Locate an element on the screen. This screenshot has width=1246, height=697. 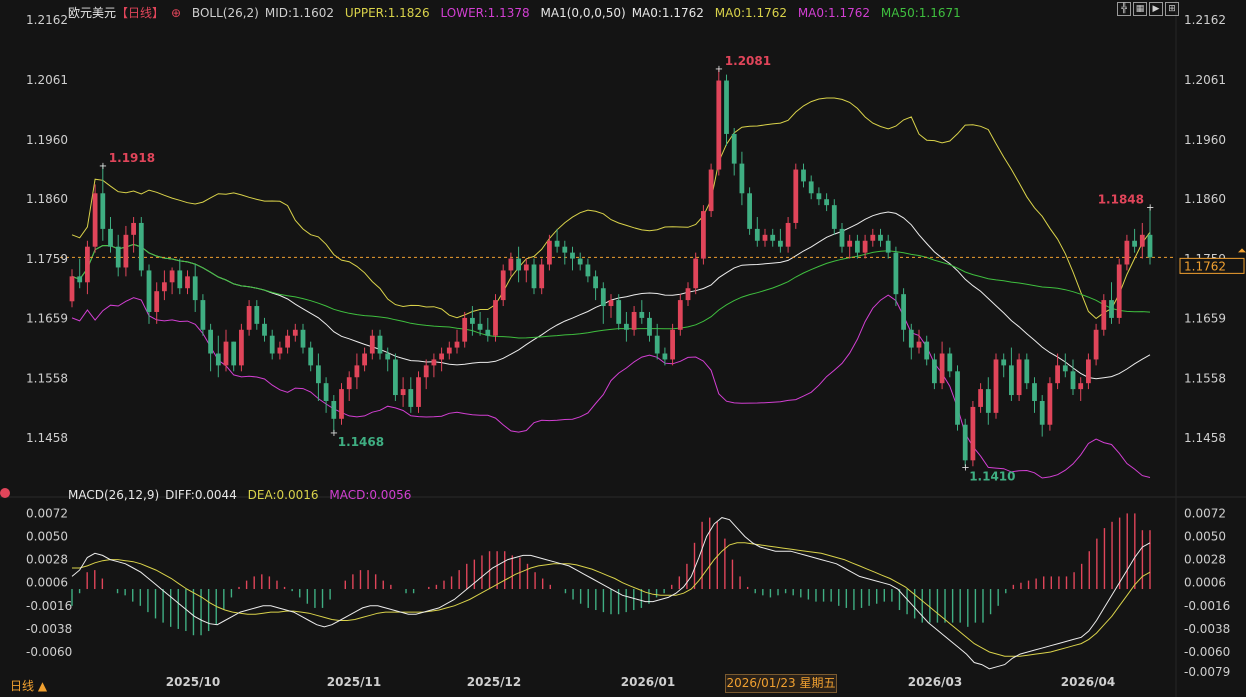
ma-indicator-label: MA1(0,0,0,50) is located at coordinates (583, 13).